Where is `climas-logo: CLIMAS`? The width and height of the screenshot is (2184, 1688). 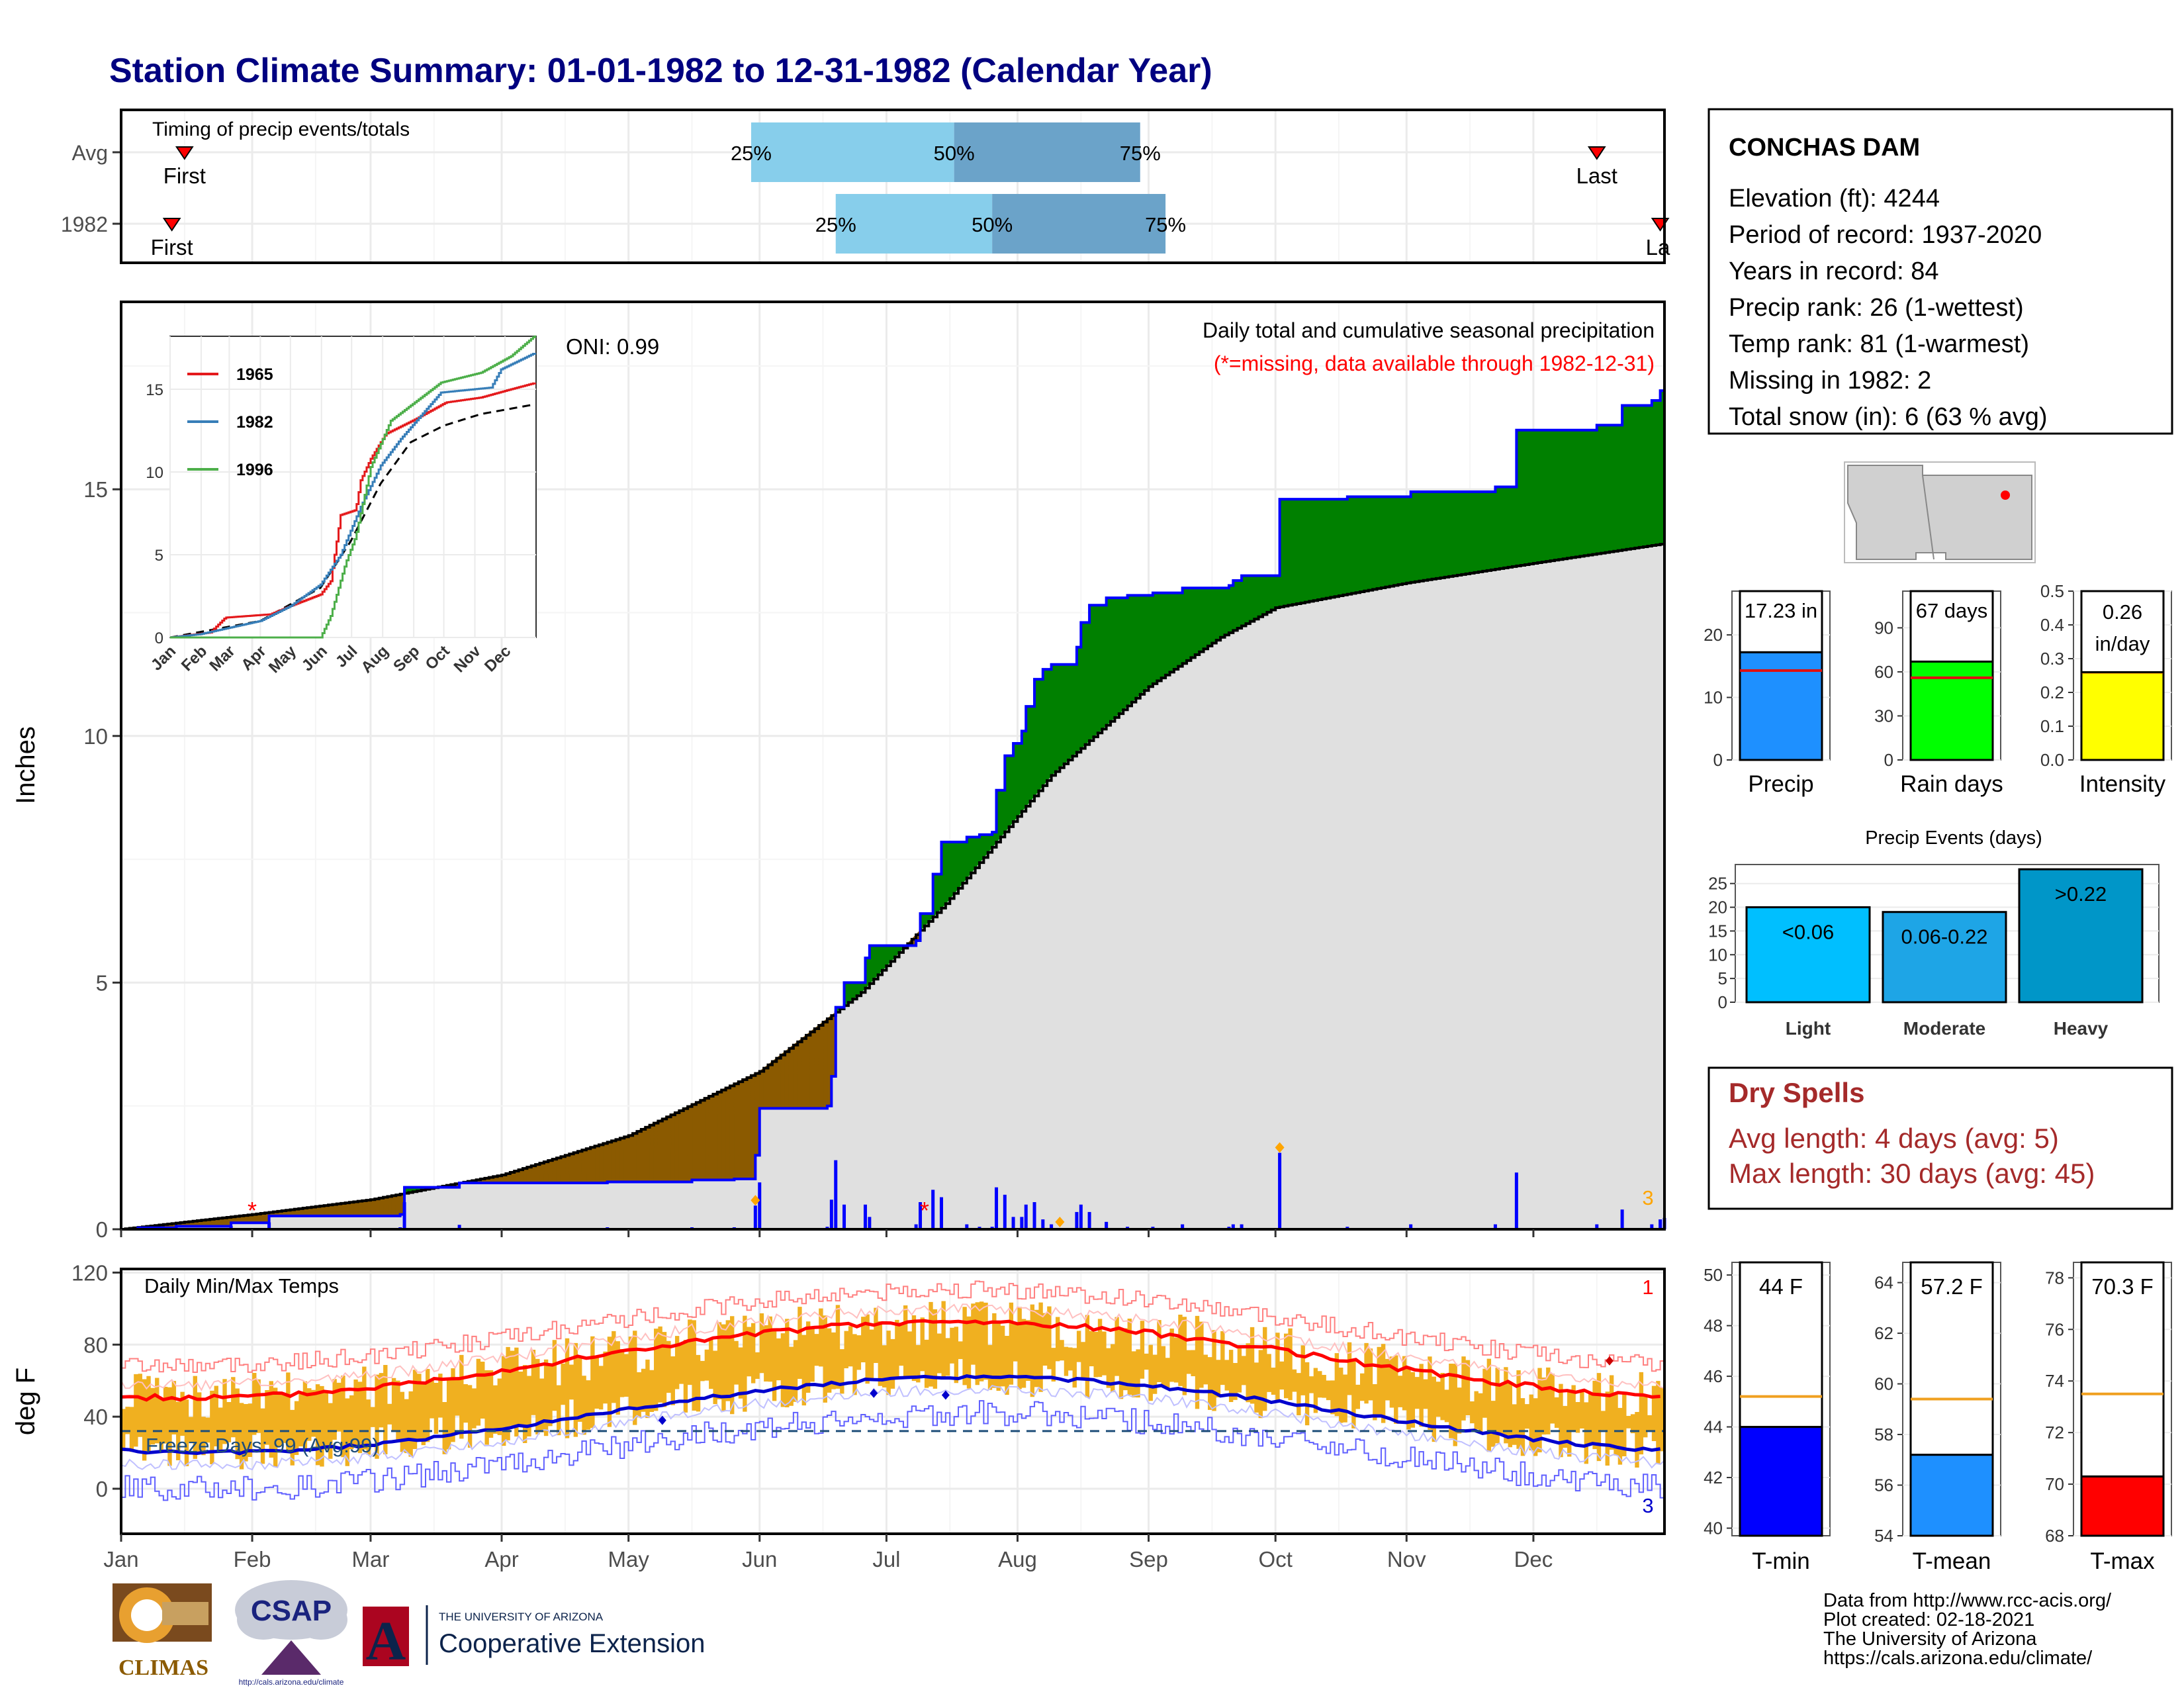
climas-logo: CLIMAS is located at coordinates (162, 1631).